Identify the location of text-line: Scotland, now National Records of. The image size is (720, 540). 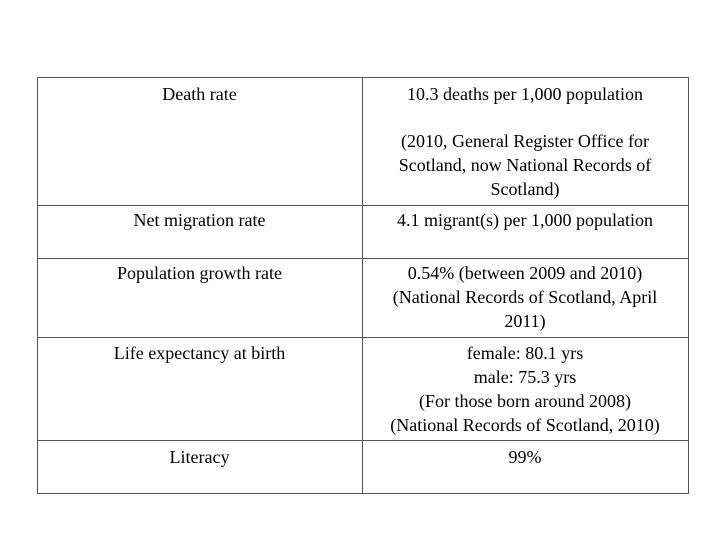
(525, 165).